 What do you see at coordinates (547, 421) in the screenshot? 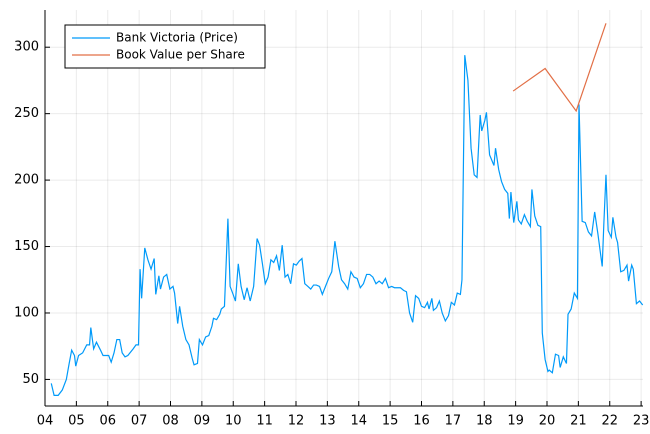
I see `x-tick-label: 20` at bounding box center [547, 421].